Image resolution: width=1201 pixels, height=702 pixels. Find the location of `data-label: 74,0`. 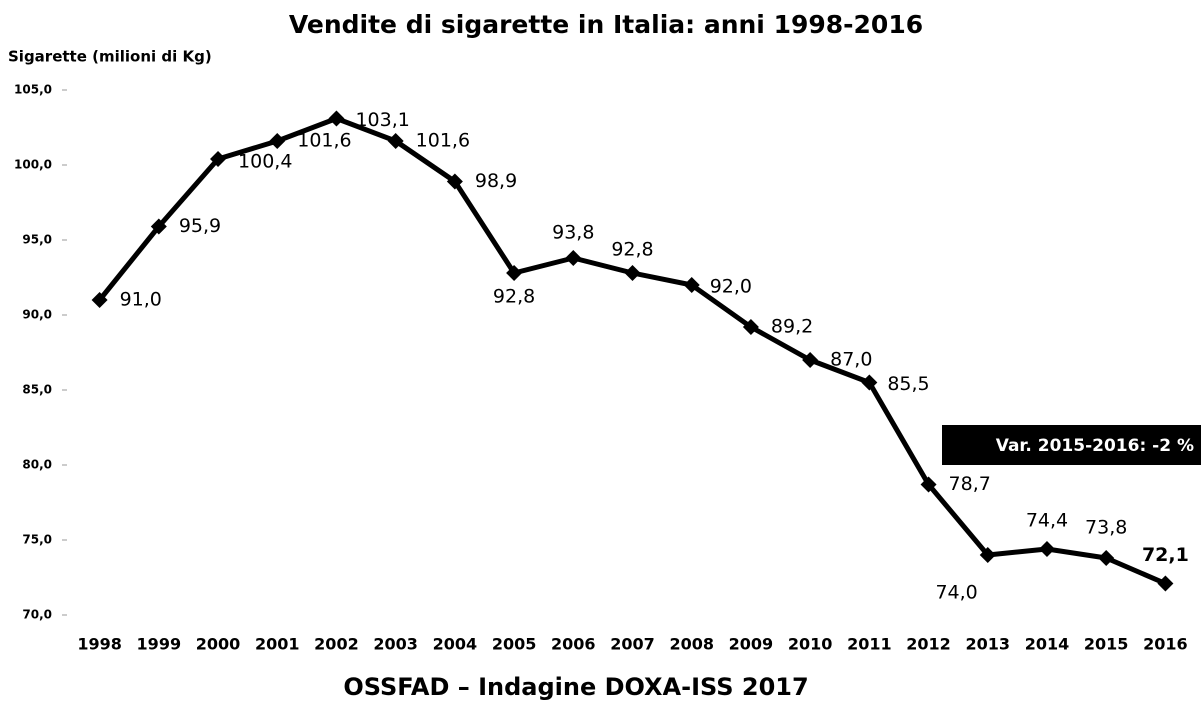

data-label: 74,0 is located at coordinates (956, 593).